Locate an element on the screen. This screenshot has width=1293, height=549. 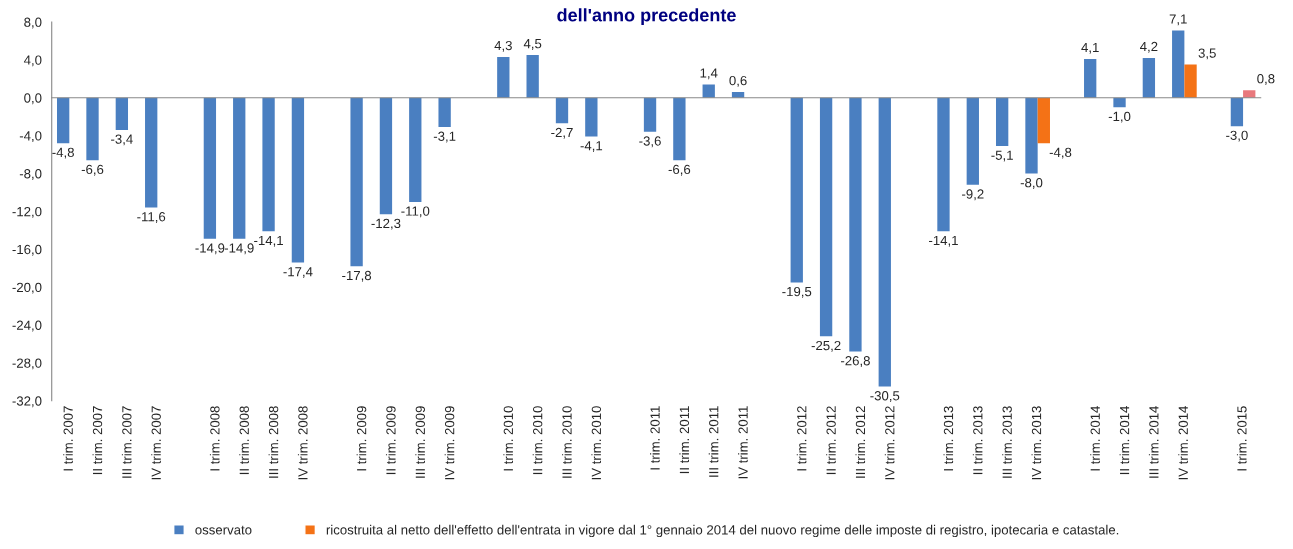
data-label: -11,6 is located at coordinates (151, 217).